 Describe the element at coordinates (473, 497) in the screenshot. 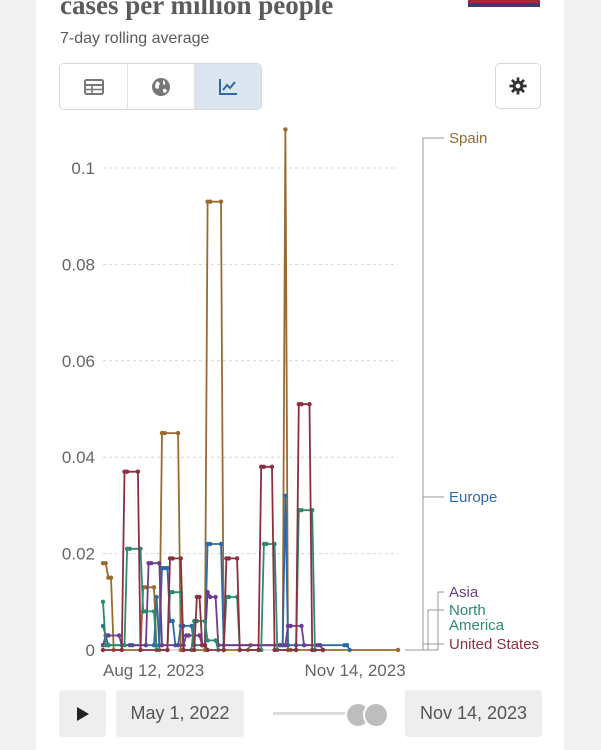

I see `legend-label: Europe` at that location.